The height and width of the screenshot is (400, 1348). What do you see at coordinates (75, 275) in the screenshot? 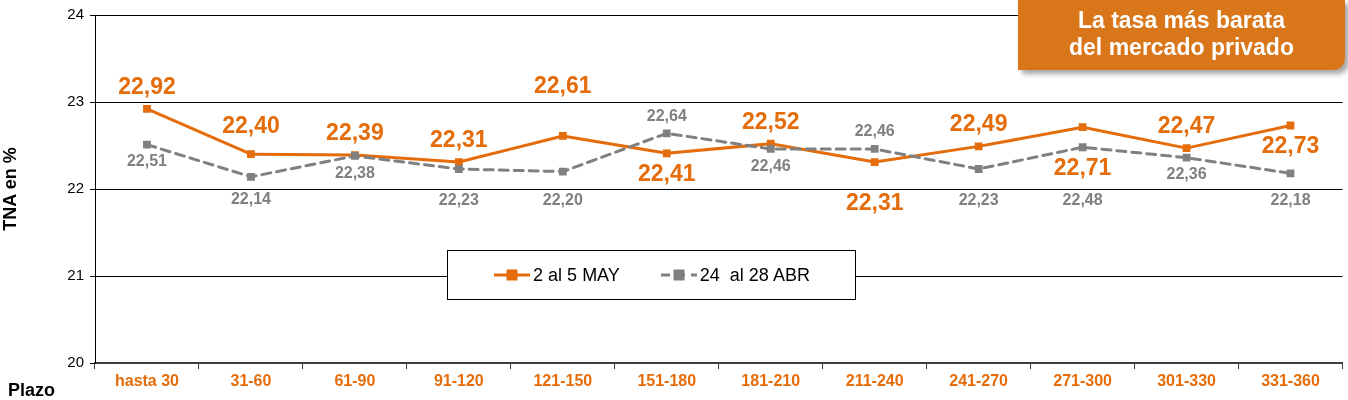
I see `y-tick-label: 21` at bounding box center [75, 275].